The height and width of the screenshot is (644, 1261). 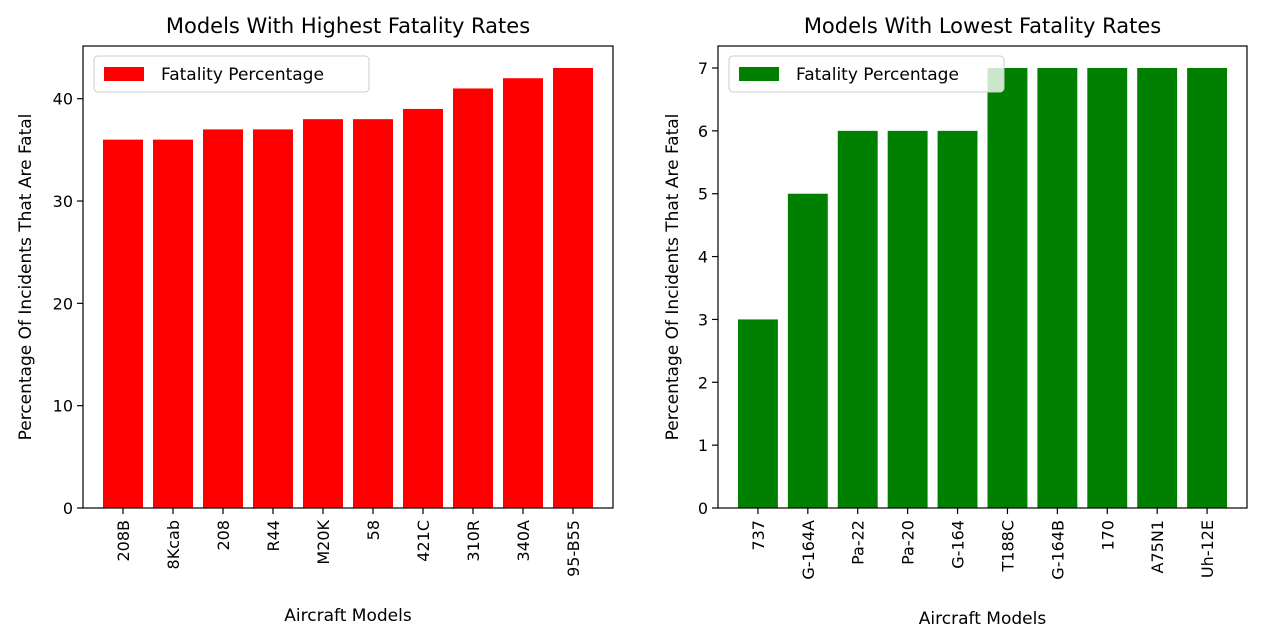 What do you see at coordinates (273, 535) in the screenshot?
I see `x-tick-label: R44` at bounding box center [273, 535].